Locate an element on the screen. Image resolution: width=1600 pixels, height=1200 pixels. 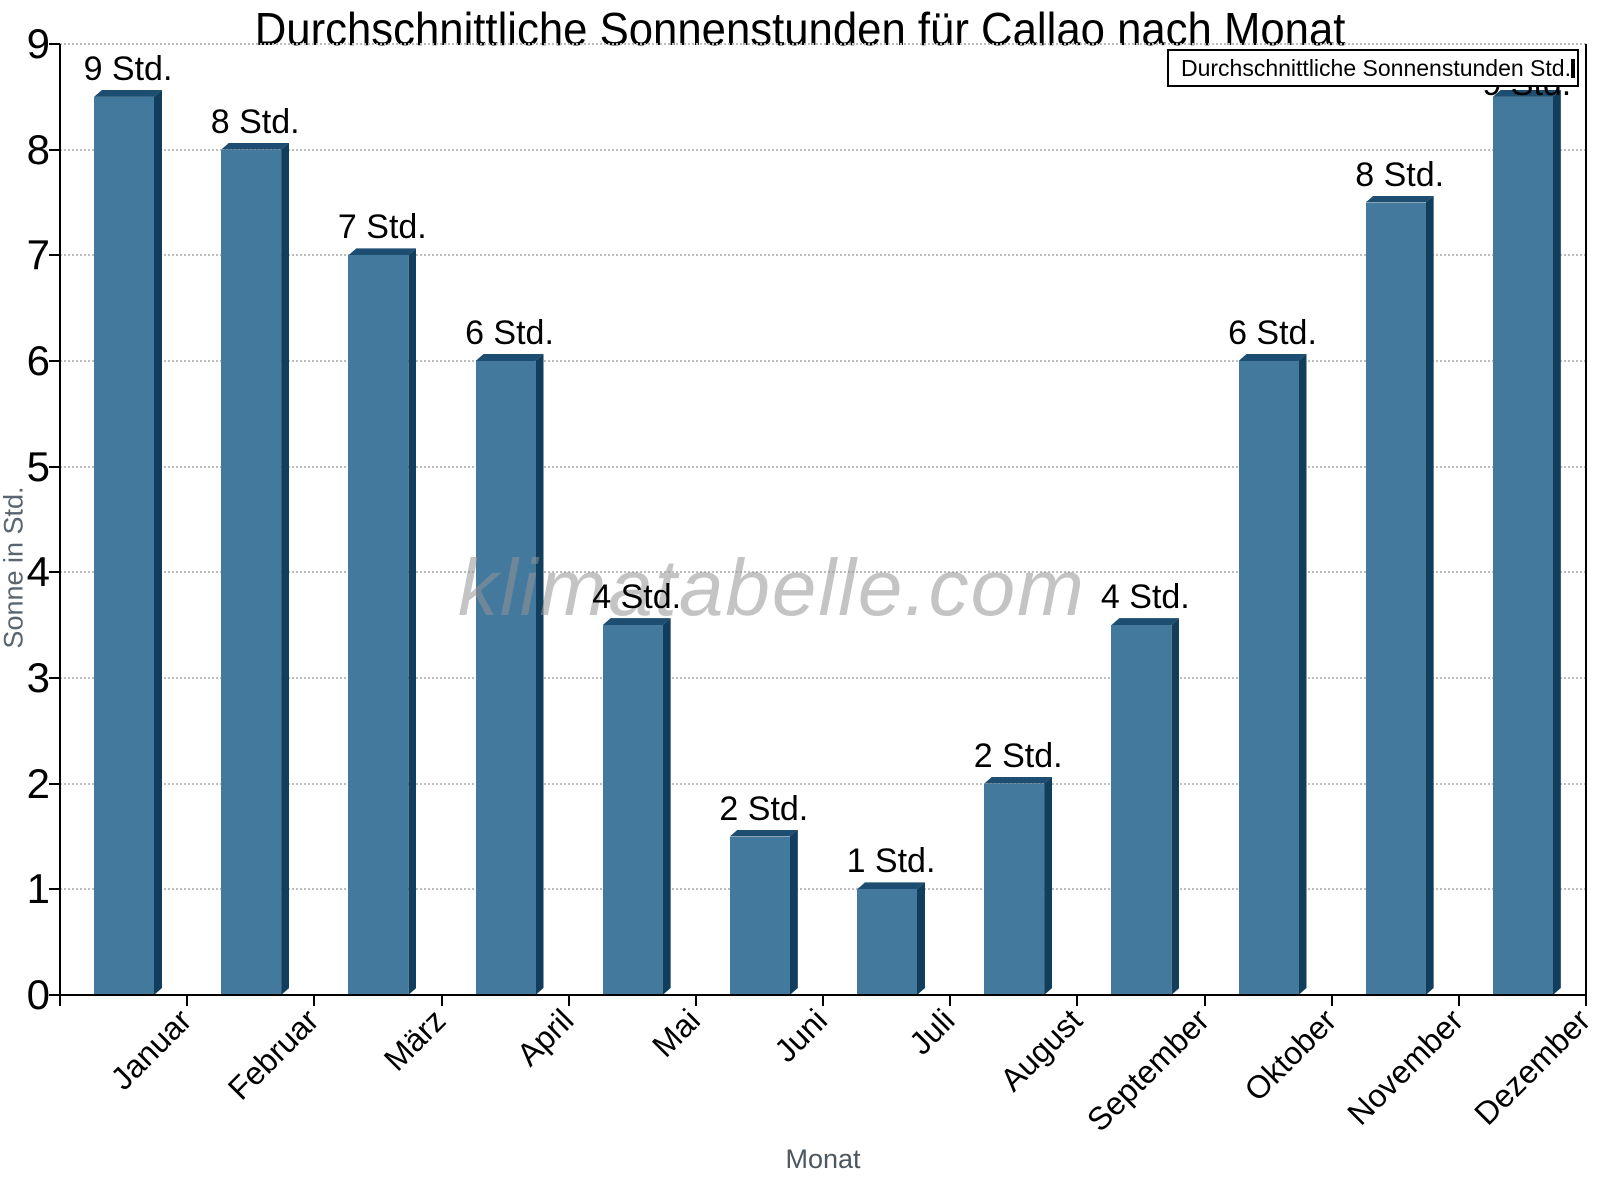
y-tick-label: 4 is located at coordinates (38, 572).